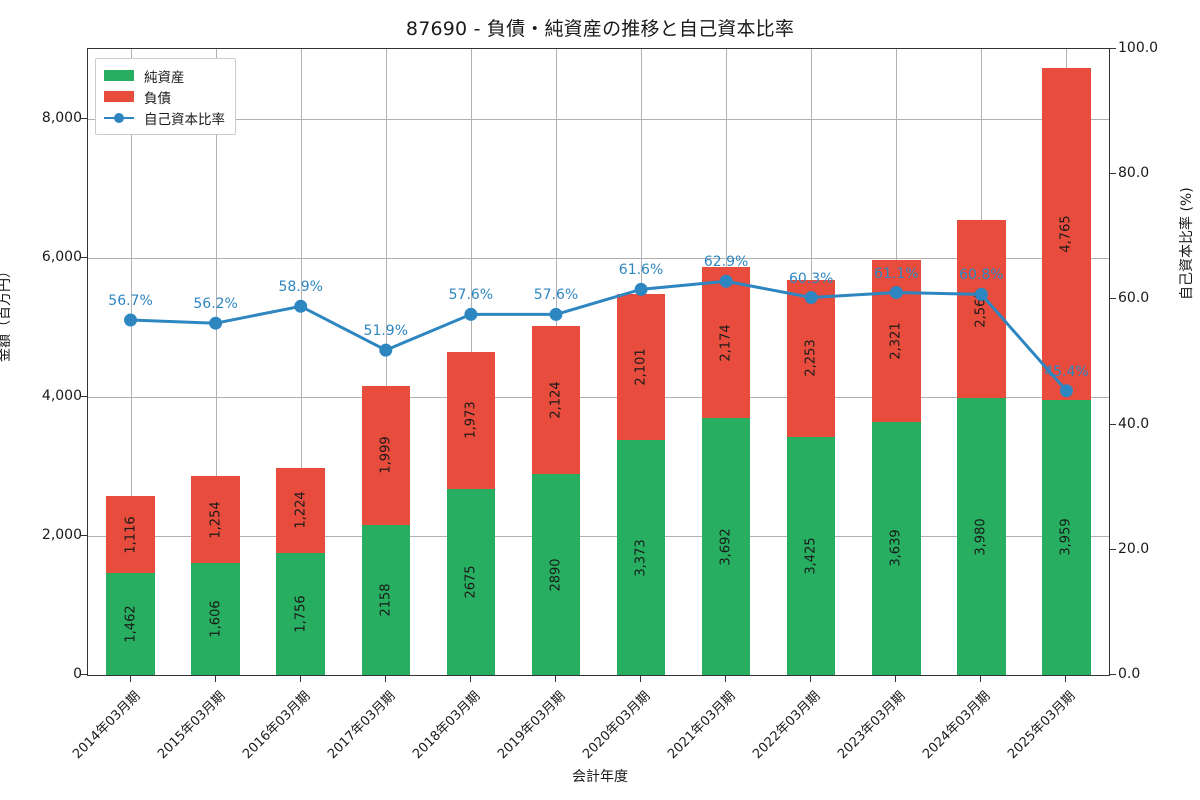 This screenshot has width=1200, height=800. What do you see at coordinates (641, 367) in the screenshot?
I see `bar-segment-liabilities: 2,101` at bounding box center [641, 367].